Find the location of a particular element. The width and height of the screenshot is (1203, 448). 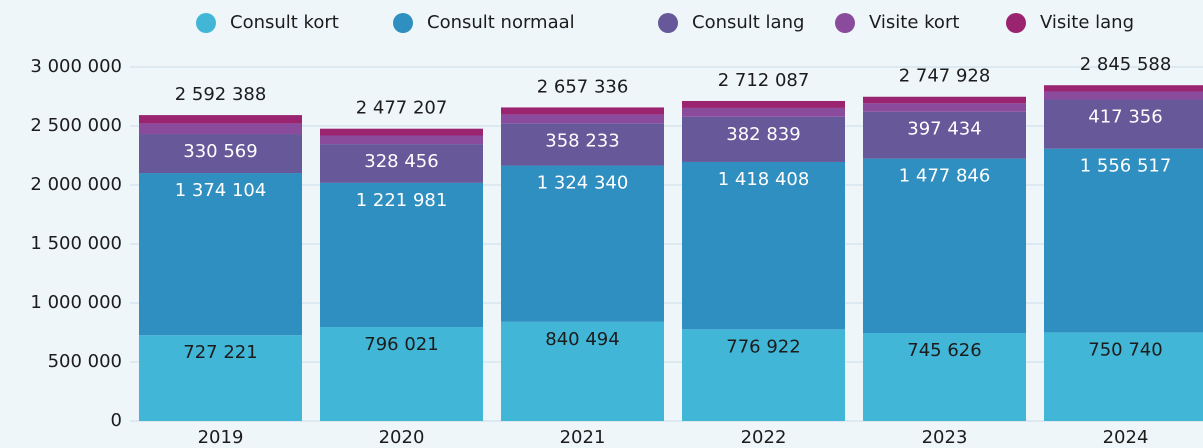

y-tick-label: 500 000 is located at coordinates (85, 361).